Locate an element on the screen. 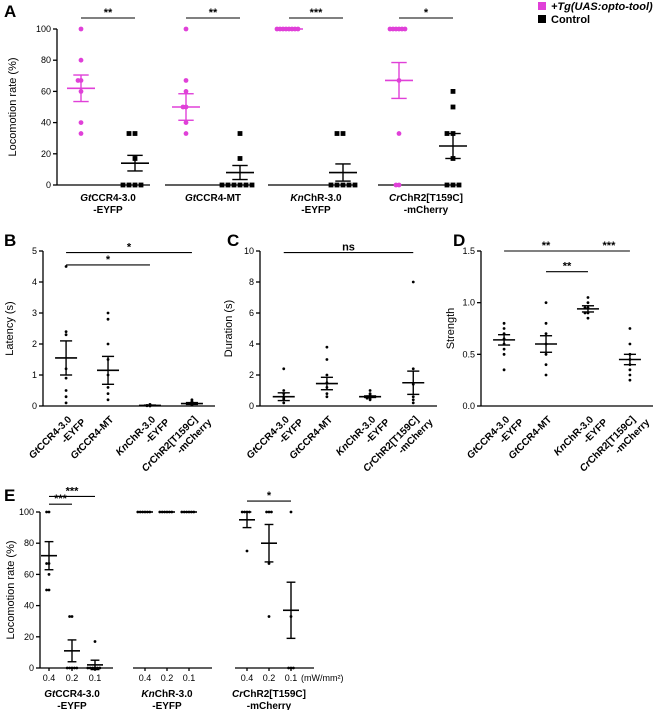 Image resolution: width=670 pixels, height=710 pixels. panel-e-group: 0.4 0.2 0.1 KnChR-3.0 -EYFP is located at coordinates (172, 610).